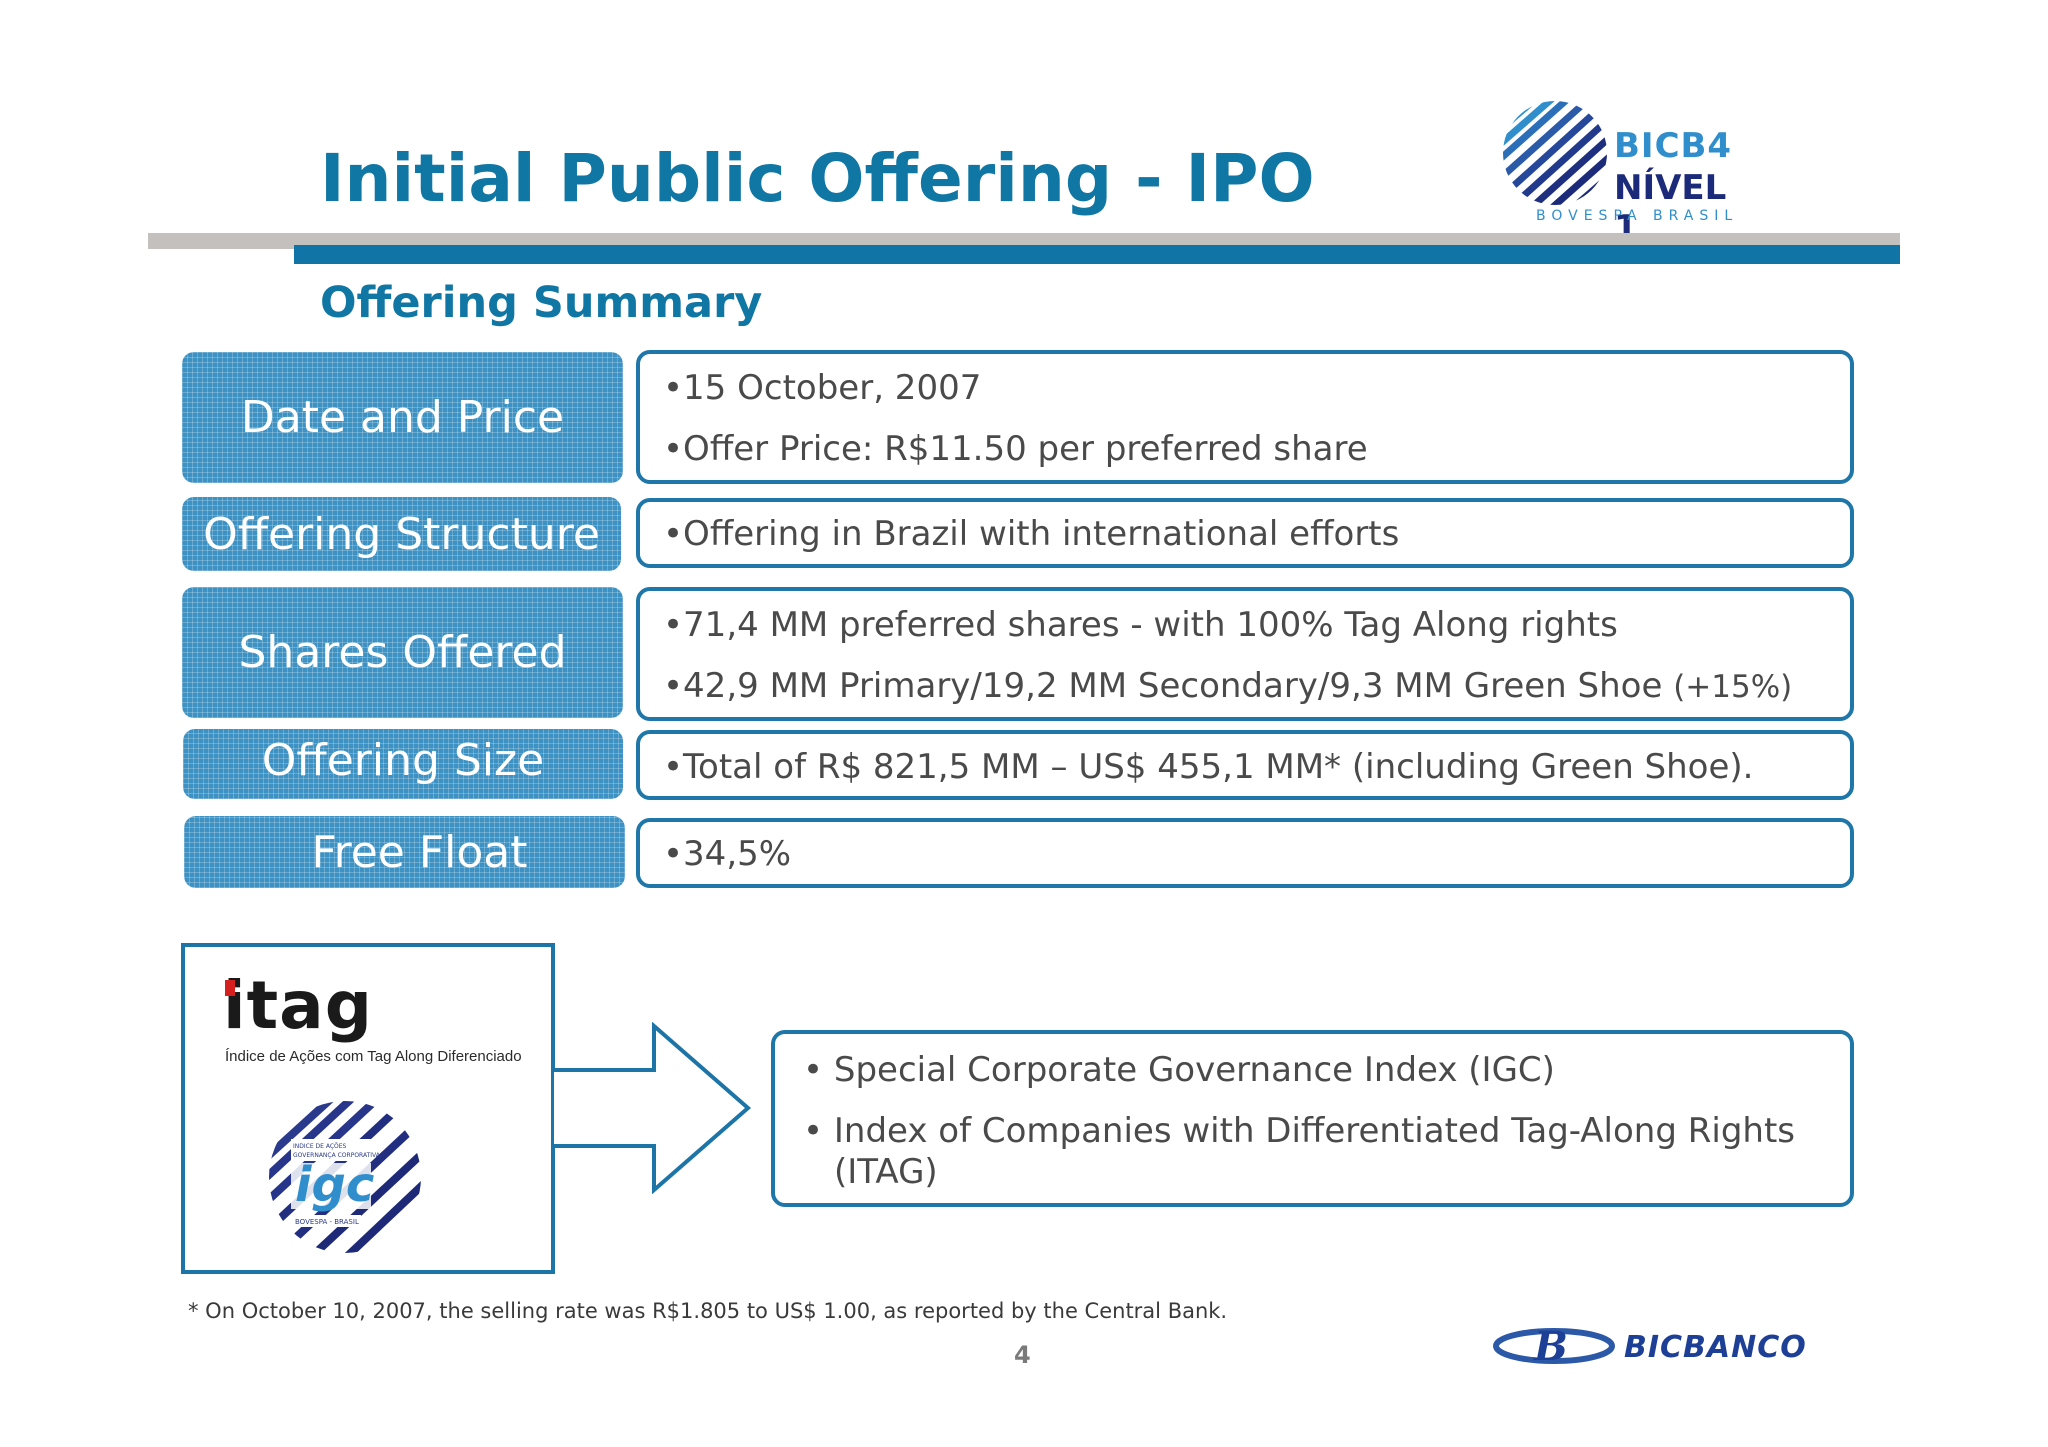 This screenshot has width=2048, height=1447. I want to click on itag-logo-text: itag, so click(298, 1005).